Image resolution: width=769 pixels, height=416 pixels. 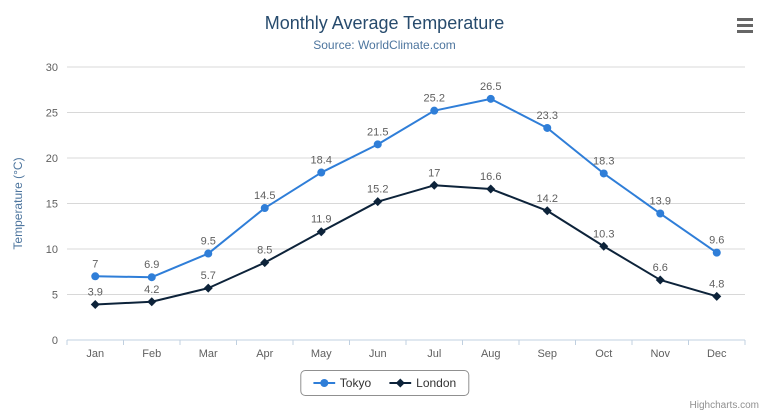 I want to click on data-label: 15.2, so click(x=377, y=190).